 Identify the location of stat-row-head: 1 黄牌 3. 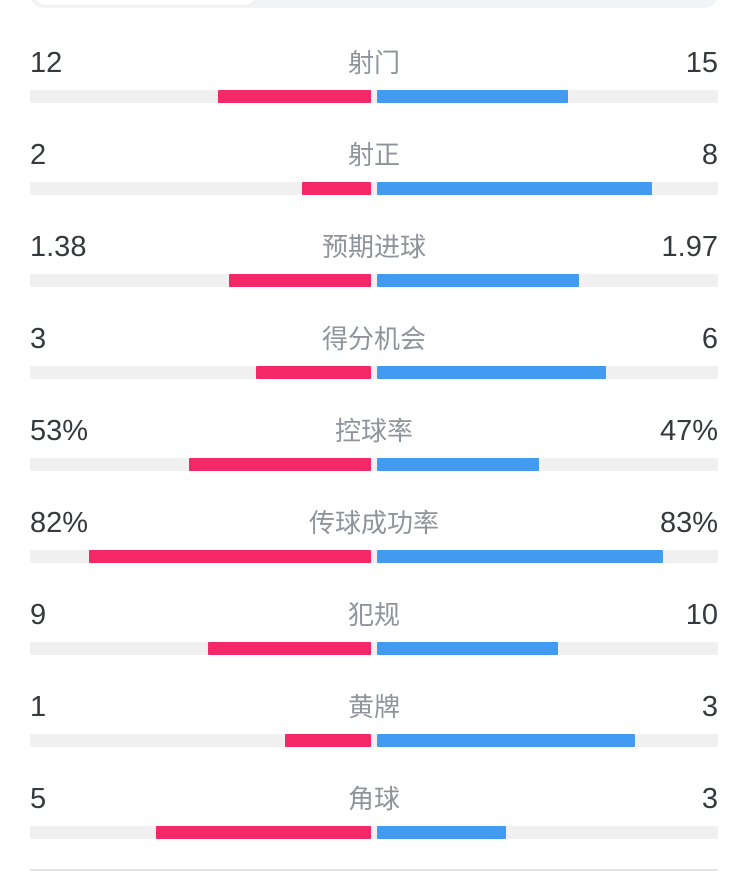
(374, 707).